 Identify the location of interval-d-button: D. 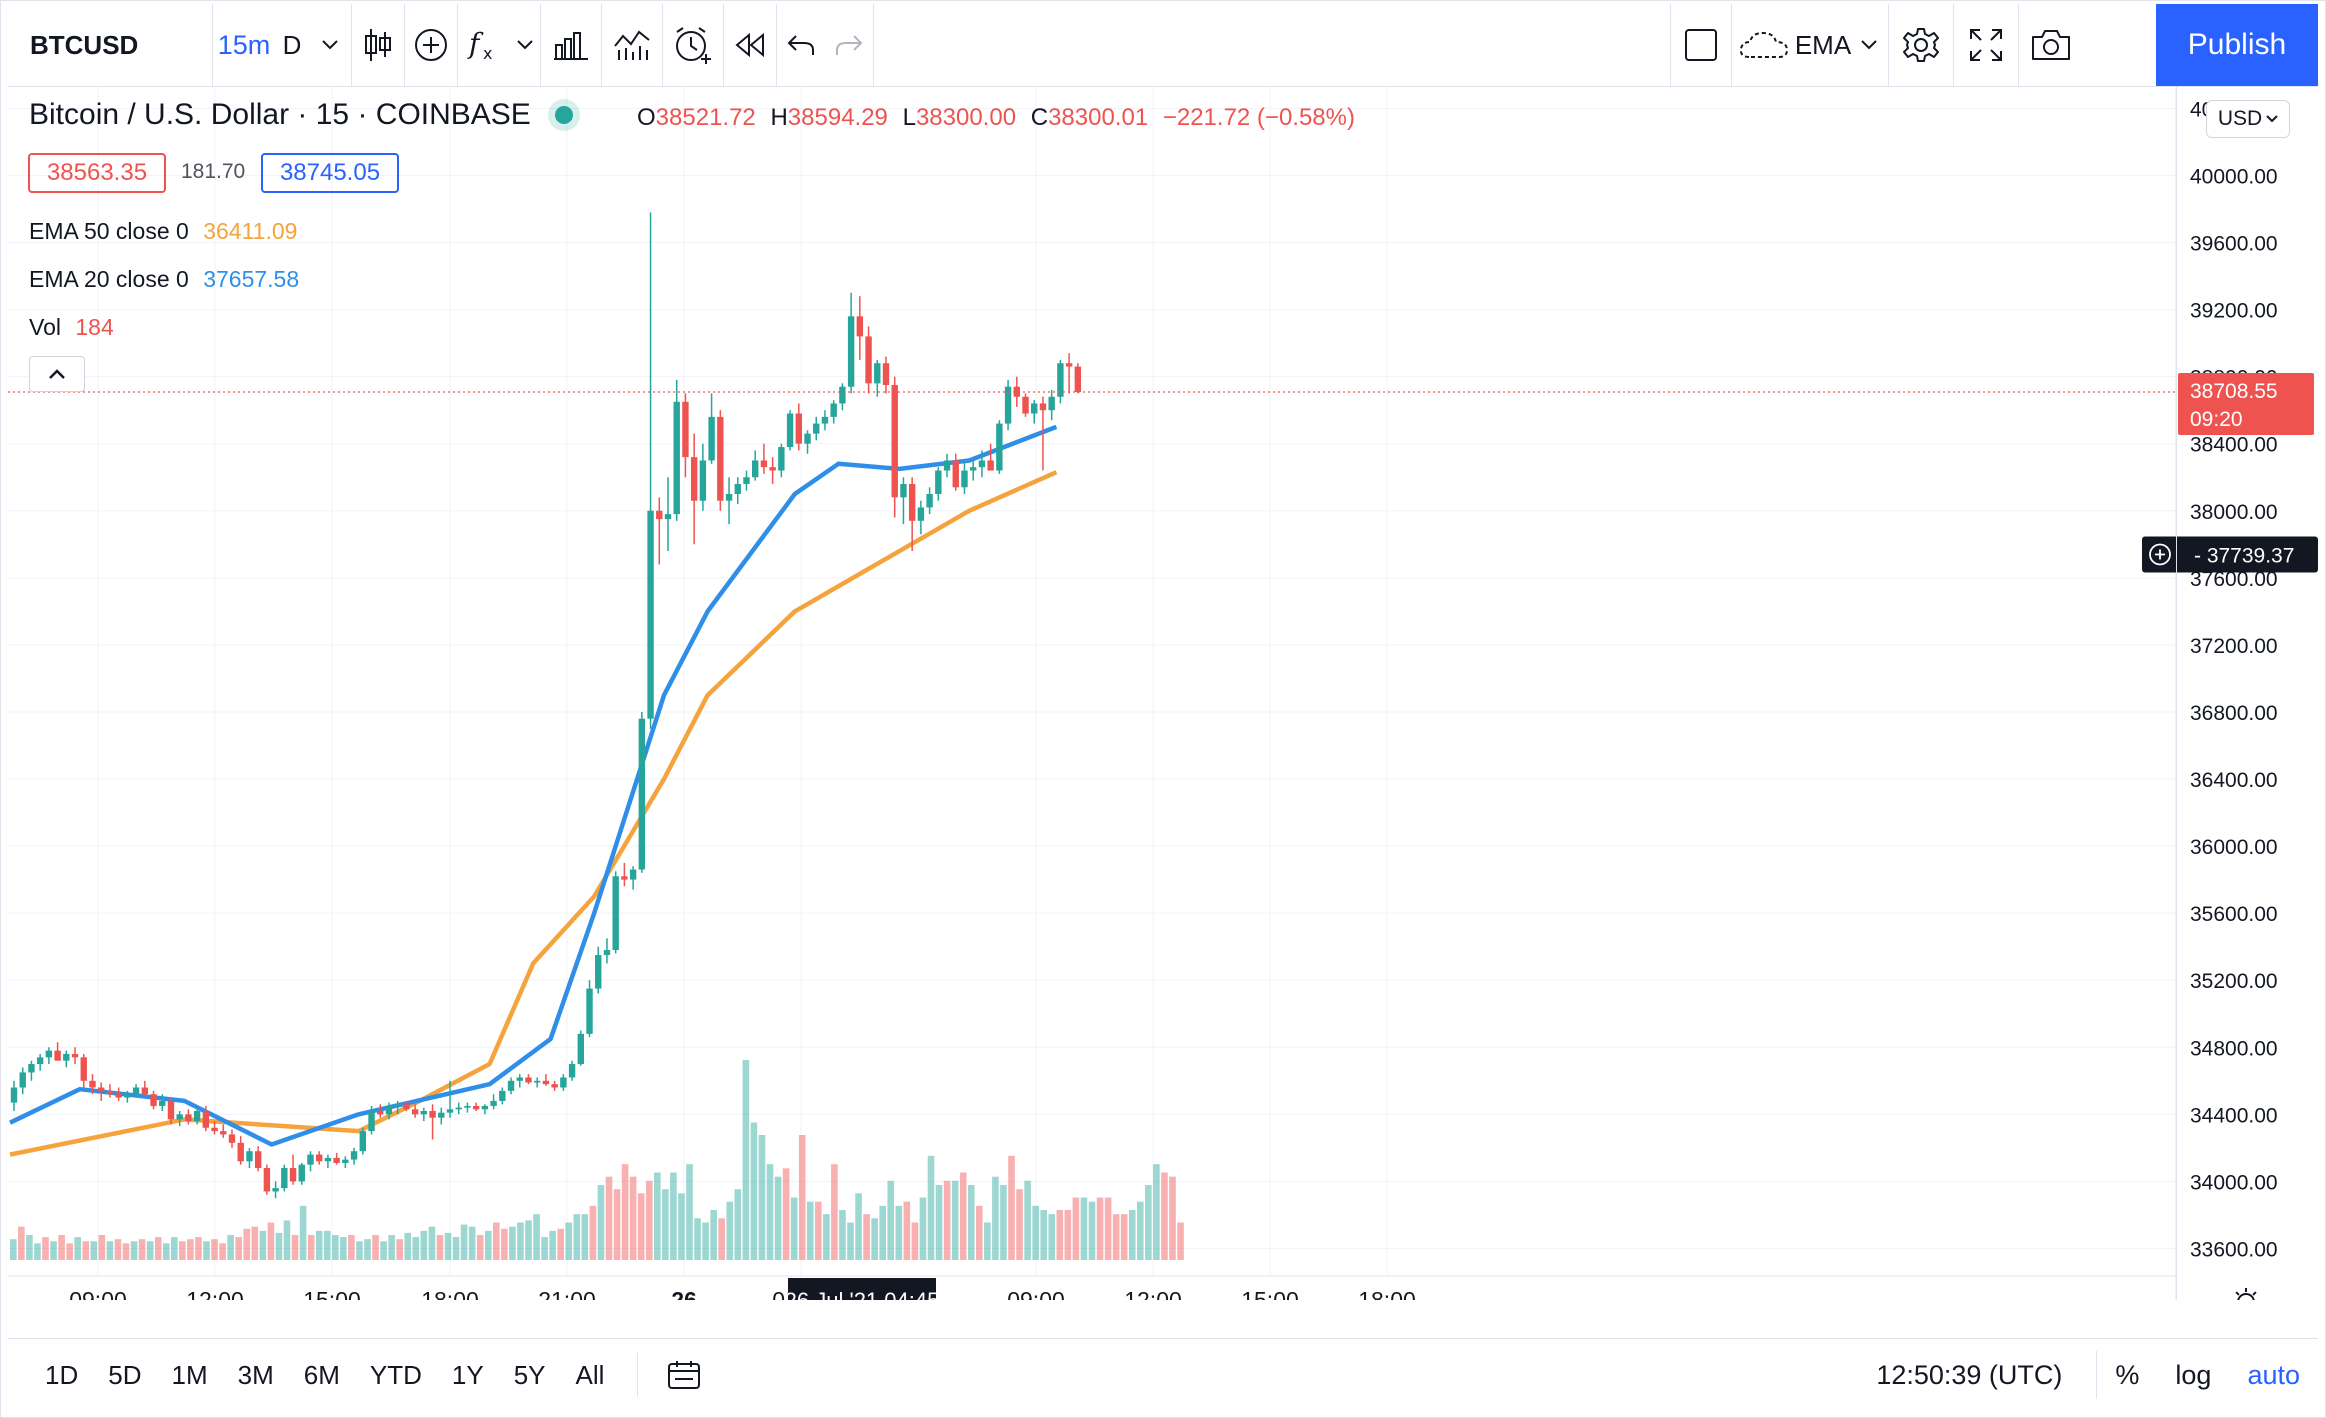
(292, 45).